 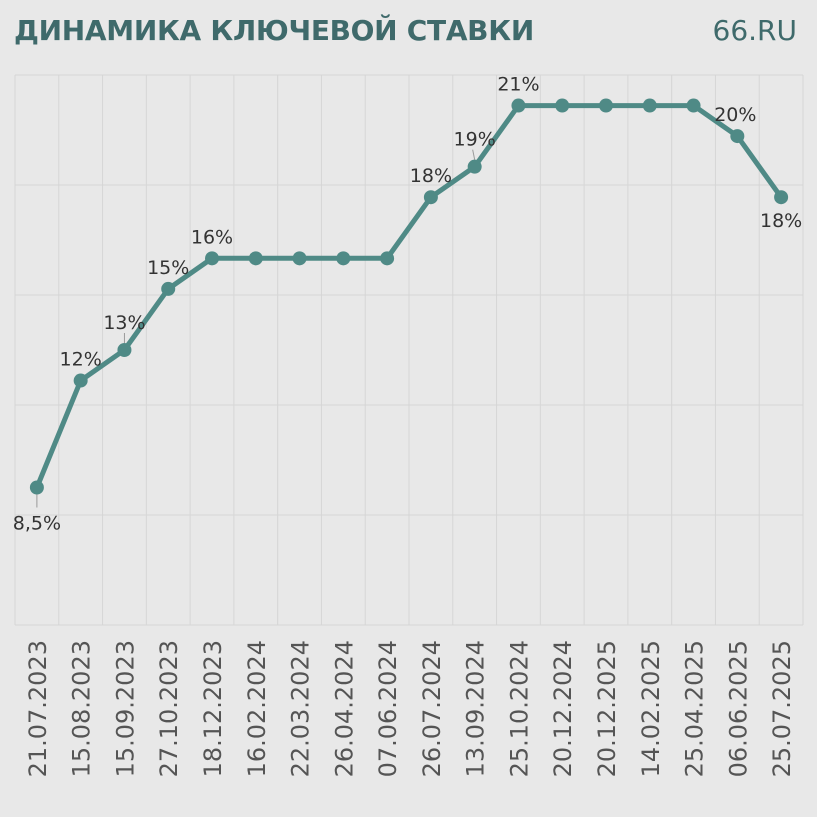 What do you see at coordinates (125, 708) in the screenshot?
I see `x-tick-label: 15.09.2023` at bounding box center [125, 708].